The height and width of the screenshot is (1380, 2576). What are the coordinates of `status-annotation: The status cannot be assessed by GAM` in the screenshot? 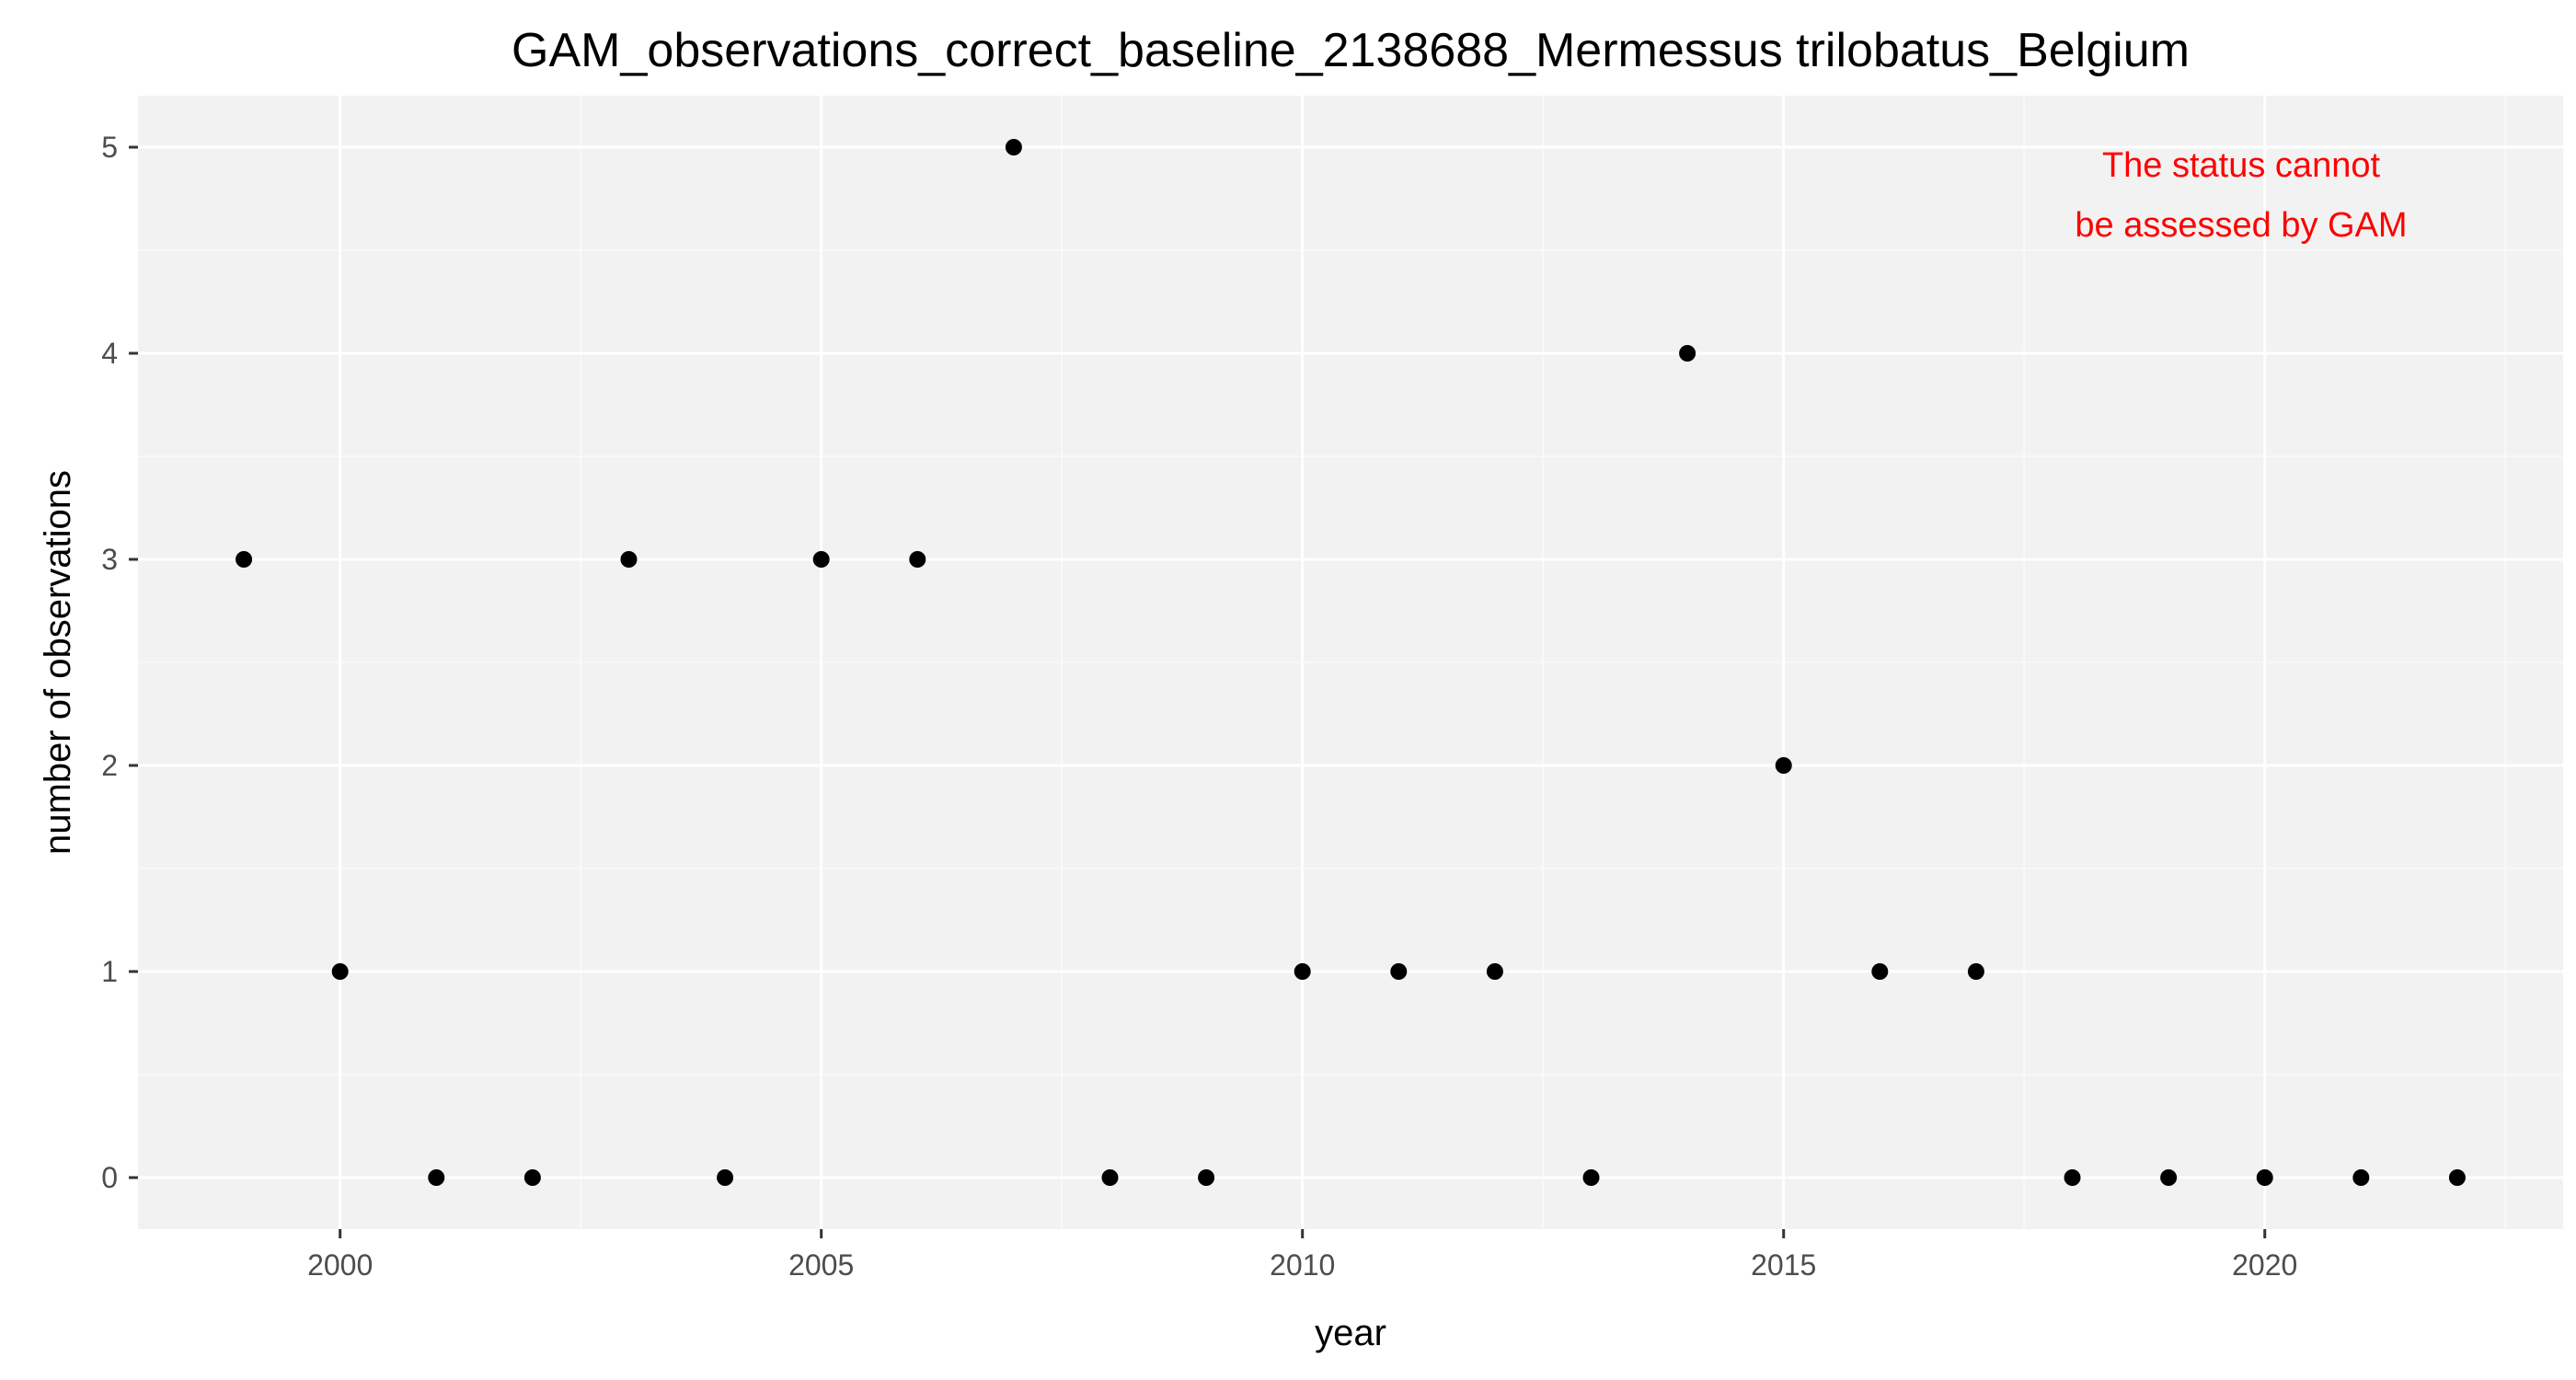 It's located at (2241, 195).